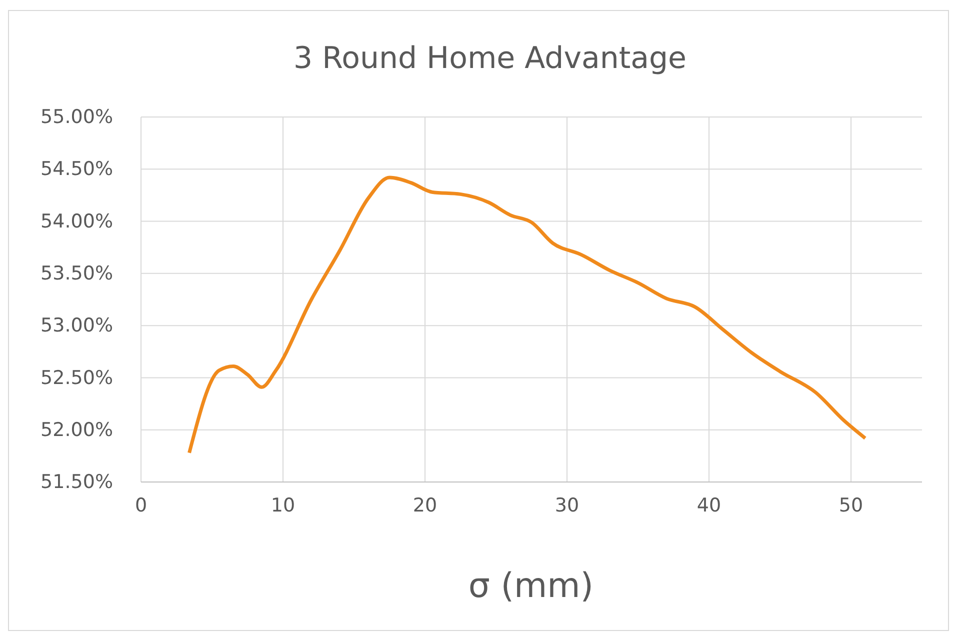 The height and width of the screenshot is (637, 956). Describe the element at coordinates (76, 377) in the screenshot. I see `y-tick-label: 52.50%` at that location.